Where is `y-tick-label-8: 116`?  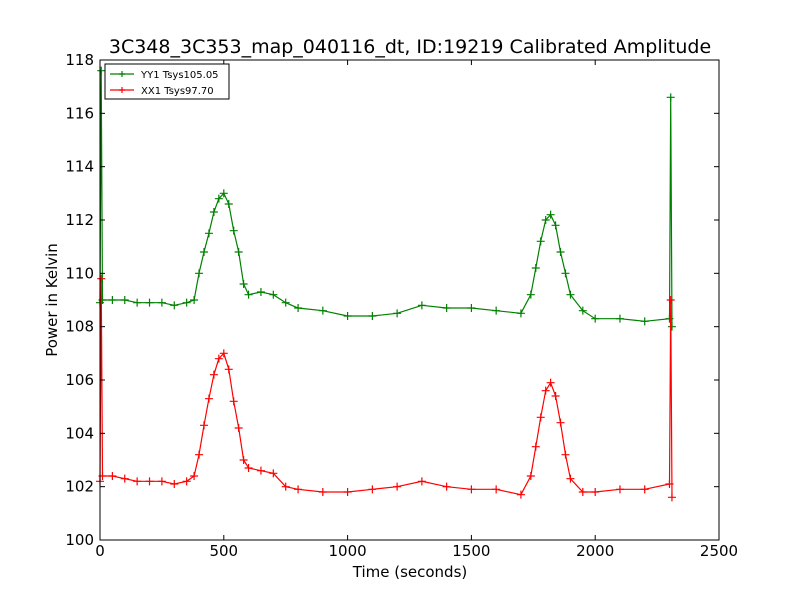
y-tick-label-8: 116 is located at coordinates (79, 113).